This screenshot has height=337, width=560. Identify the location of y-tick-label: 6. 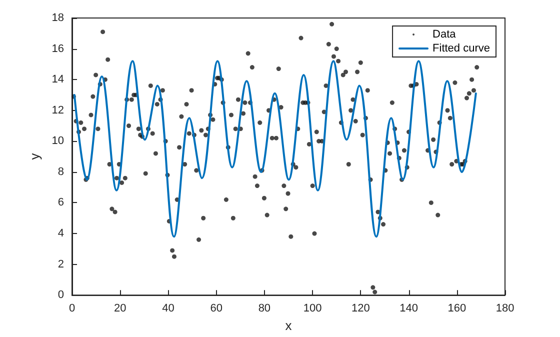
(61, 202).